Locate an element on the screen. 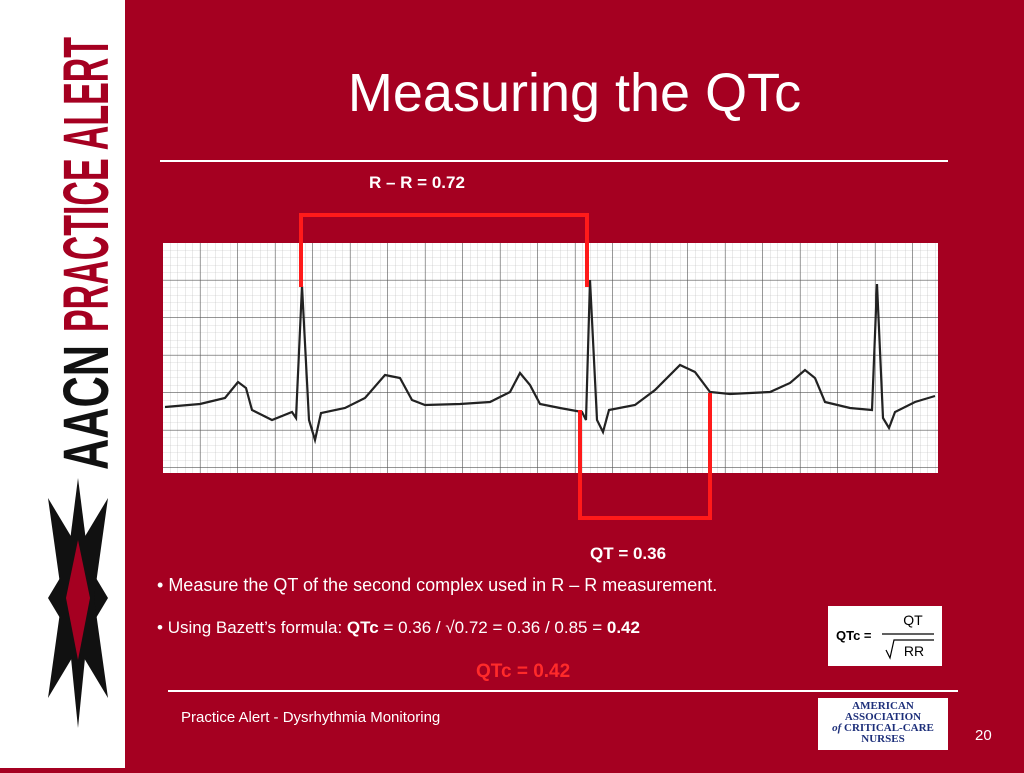  logo-line: ASSOCIATION is located at coordinates (883, 717).